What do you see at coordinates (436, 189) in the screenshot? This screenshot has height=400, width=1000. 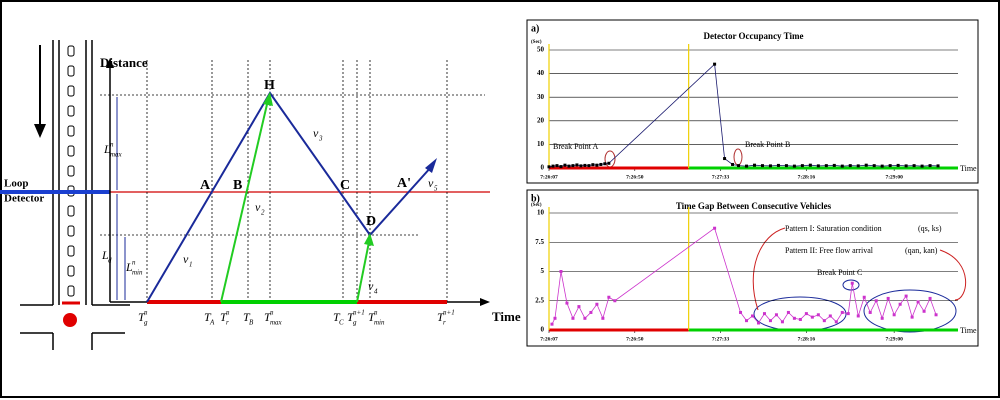 I see `diagram-label-sub: 5` at bounding box center [436, 189].